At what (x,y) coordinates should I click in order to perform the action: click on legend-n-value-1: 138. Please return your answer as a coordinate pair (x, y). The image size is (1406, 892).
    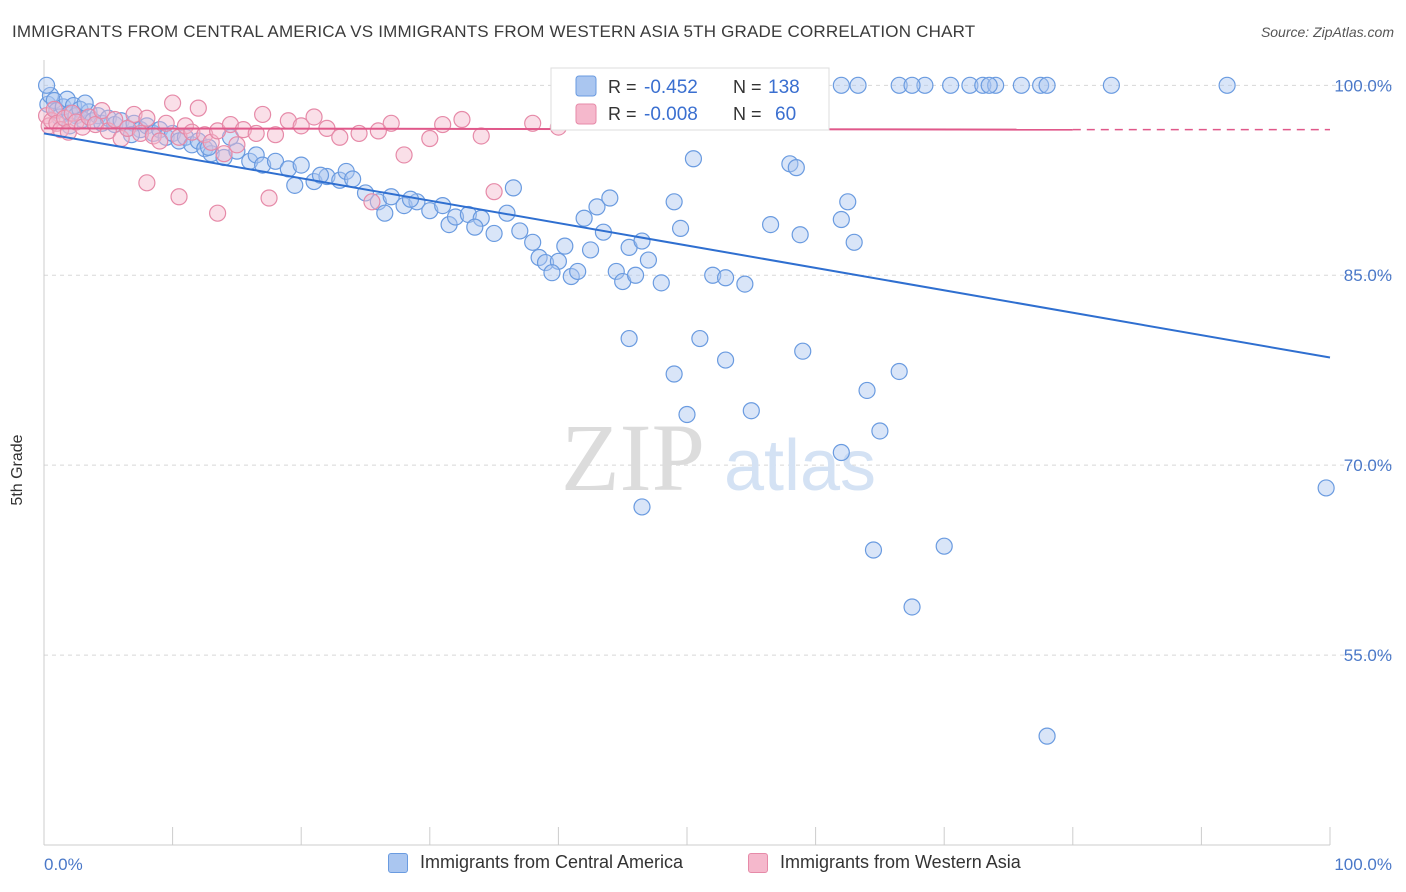
    Looking at the image, I should click on (784, 87).